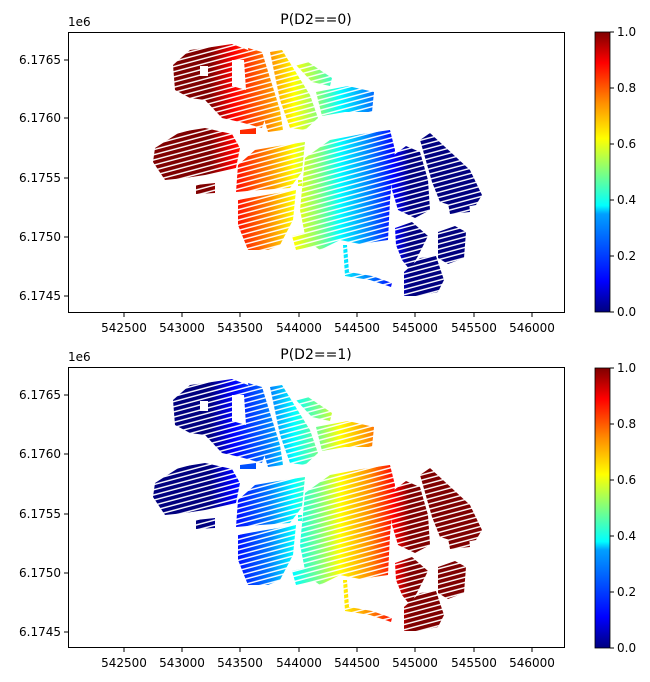 This screenshot has width=650, height=682. Describe the element at coordinates (315, 355) in the screenshot. I see `chart-title: P(D2==1)` at that location.